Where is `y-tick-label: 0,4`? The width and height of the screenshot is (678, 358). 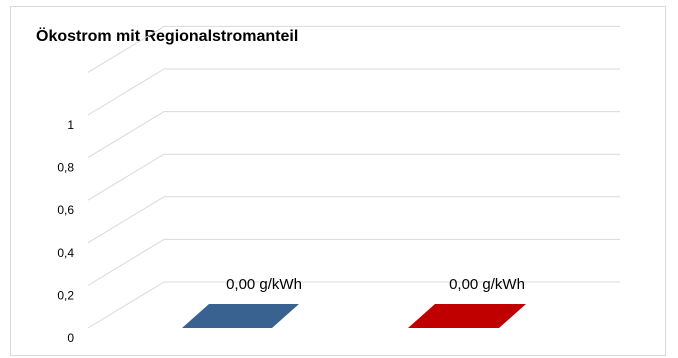
y-tick-label: 0,4 is located at coordinates (65, 253).